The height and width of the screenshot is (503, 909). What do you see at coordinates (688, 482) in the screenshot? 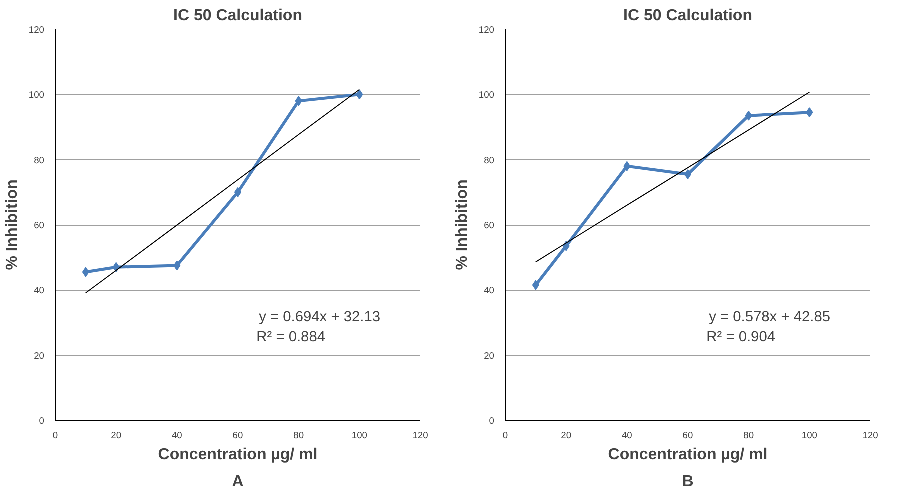
I see `text: B` at bounding box center [688, 482].